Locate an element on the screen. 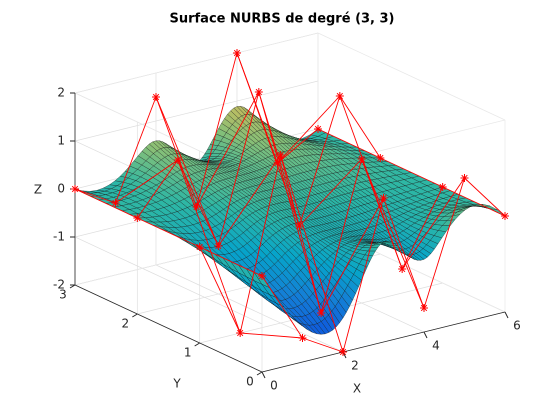 The width and height of the screenshot is (560, 420). z-tick-label: 2 is located at coordinates (61, 93).